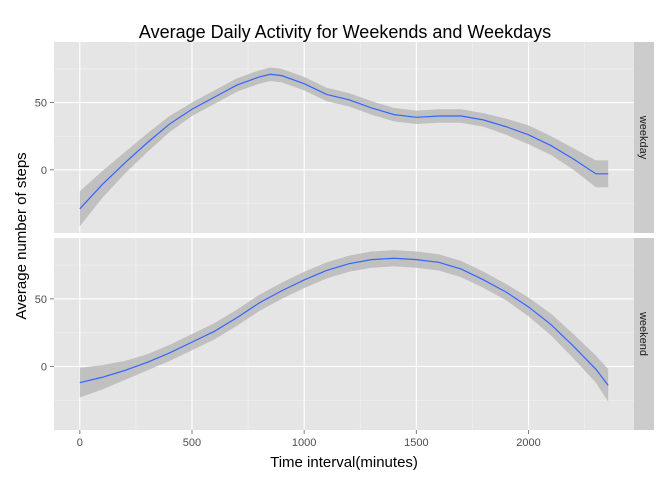 The image size is (672, 480). Describe the element at coordinates (192, 443) in the screenshot. I see `x-tick-label: 500` at that location.